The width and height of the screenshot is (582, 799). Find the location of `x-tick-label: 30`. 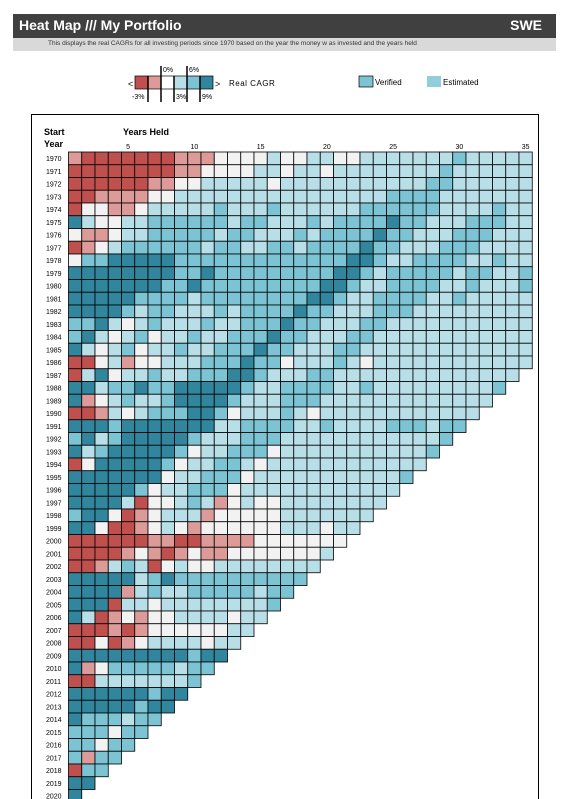

x-tick-label: 30 is located at coordinates (460, 147).